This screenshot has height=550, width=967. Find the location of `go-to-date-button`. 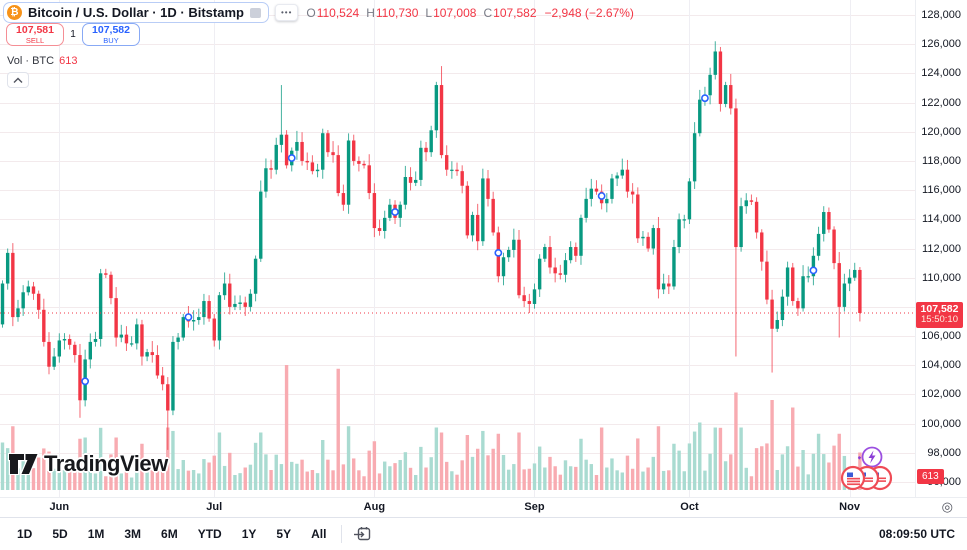

go-to-date-button is located at coordinates (362, 534).